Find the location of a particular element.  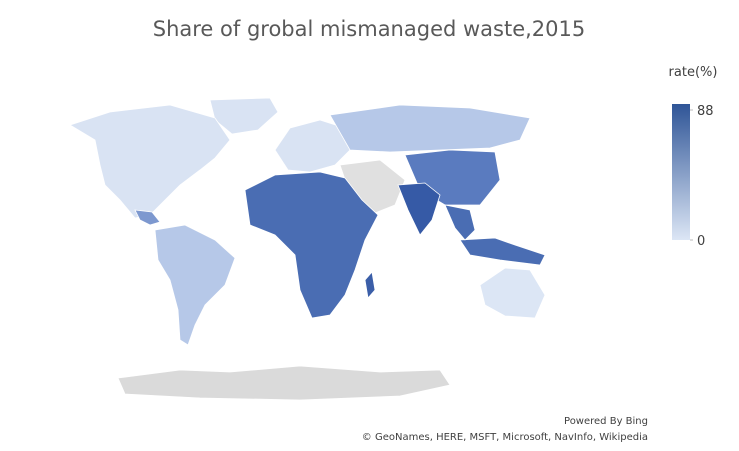

scale-ticks: 0 88 is located at coordinates (702, 176).